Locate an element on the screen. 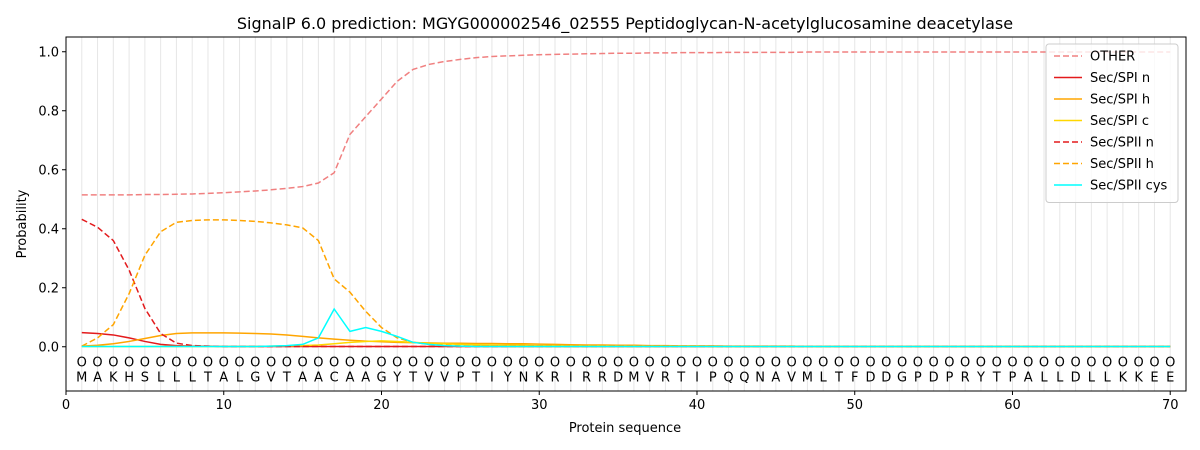 This screenshot has height=450, width=1200. y-axis: 0.0 0.2 0.4 0.6 0.8 1.0 is located at coordinates (52, 200).